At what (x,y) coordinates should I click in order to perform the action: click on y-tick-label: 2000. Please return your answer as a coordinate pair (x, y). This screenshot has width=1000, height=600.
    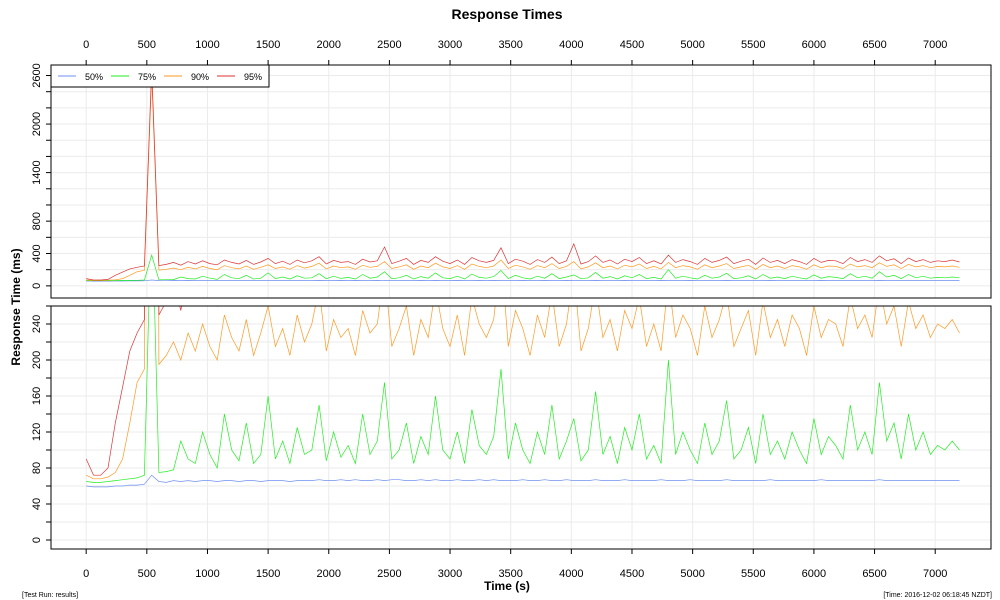
    Looking at the image, I should click on (37, 124).